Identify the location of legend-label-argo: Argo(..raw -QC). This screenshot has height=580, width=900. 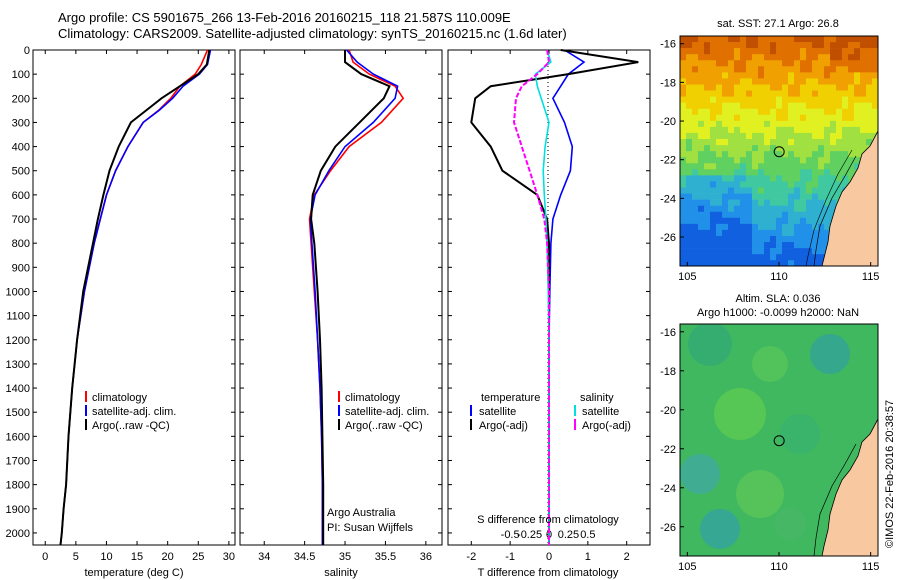
(131, 426).